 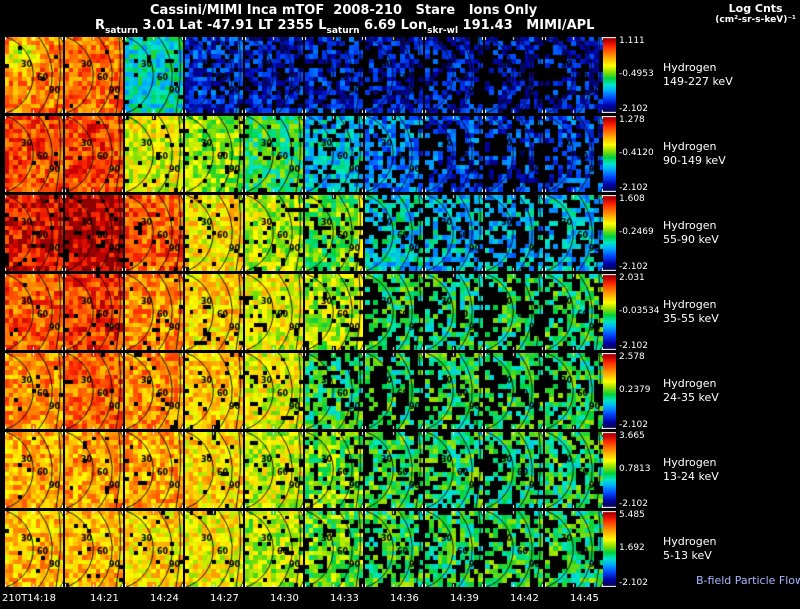 What do you see at coordinates (232, 25) in the screenshot?
I see `status-text: 3.01 Lat -47.91 LT 2355 L` at bounding box center [232, 25].